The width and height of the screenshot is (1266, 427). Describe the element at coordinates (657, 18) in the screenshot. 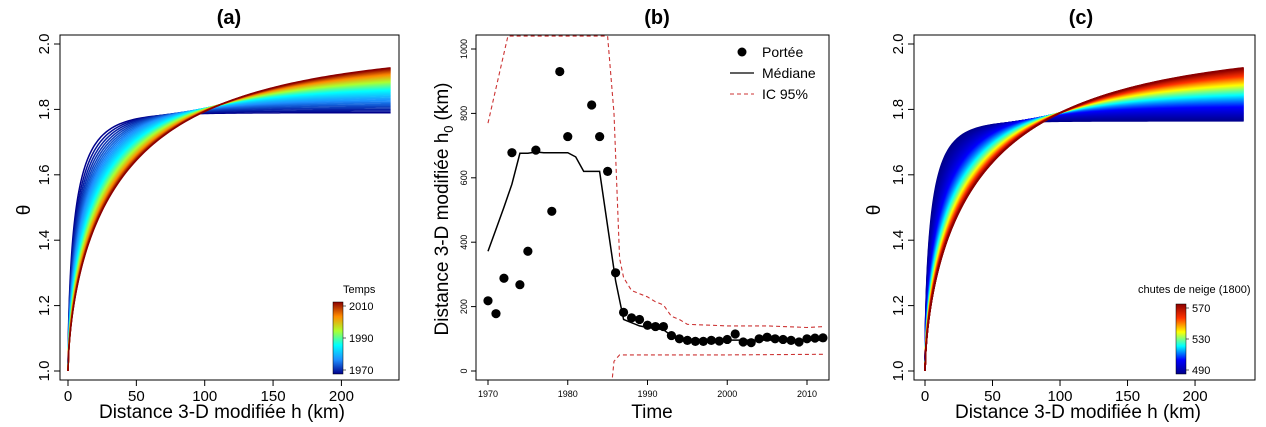

I see `panel-b-title: (b)` at that location.